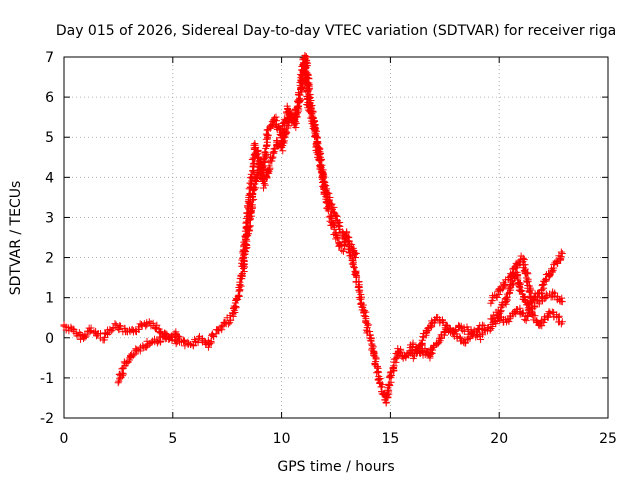  Describe the element at coordinates (49, 138) in the screenshot. I see `y-tick-label: 5` at that location.